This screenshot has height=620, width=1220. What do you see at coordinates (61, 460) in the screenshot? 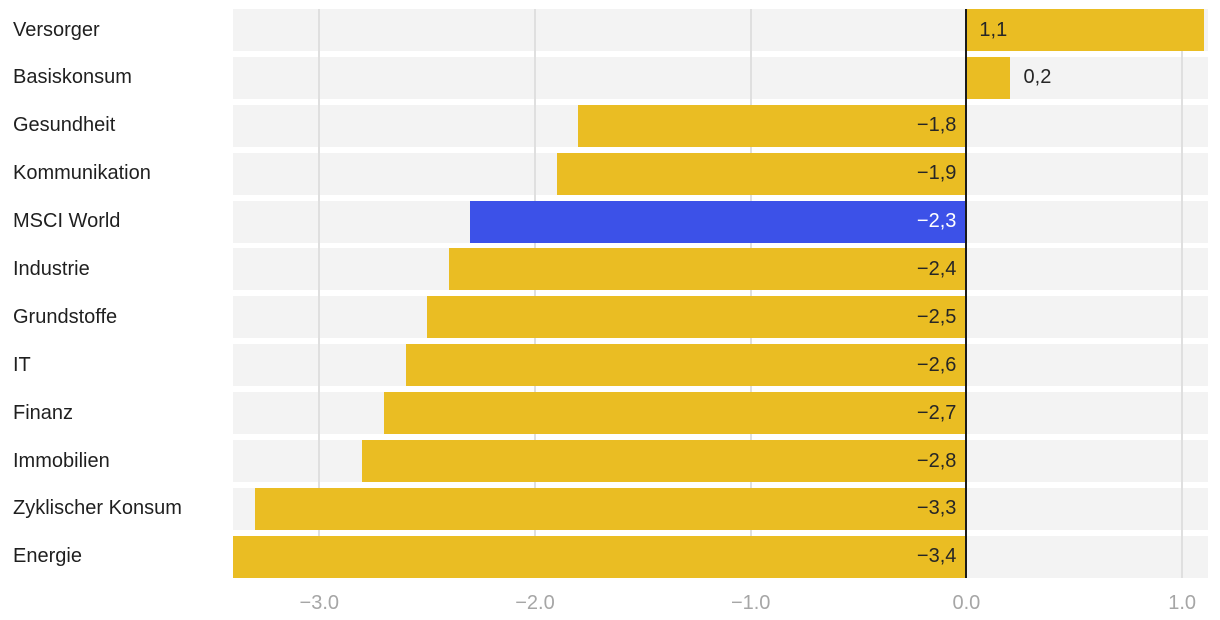
I see `category-label: Immobilien` at bounding box center [61, 460].